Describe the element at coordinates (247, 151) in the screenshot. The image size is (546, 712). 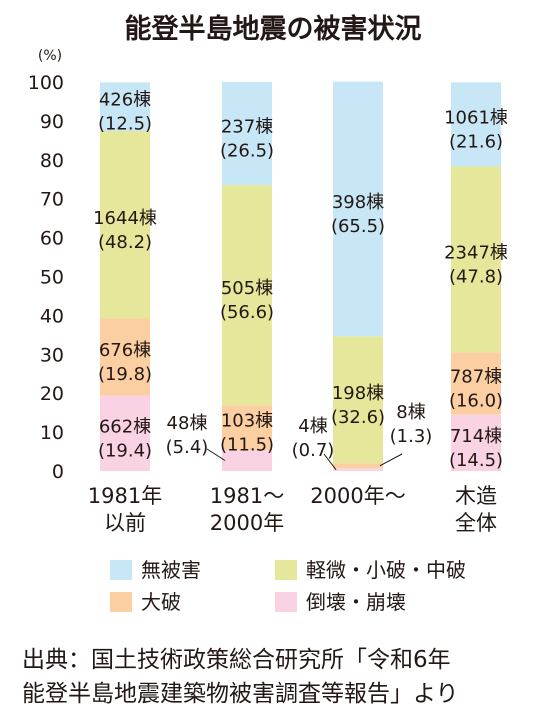
I see `data-label-percent: (26.5)` at that location.